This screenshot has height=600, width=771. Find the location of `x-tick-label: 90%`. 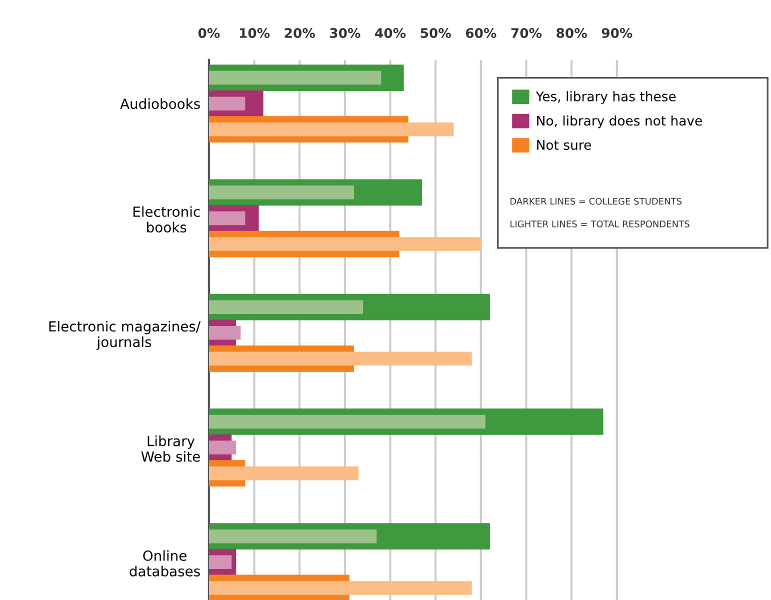

x-tick-label: 90% is located at coordinates (617, 33).